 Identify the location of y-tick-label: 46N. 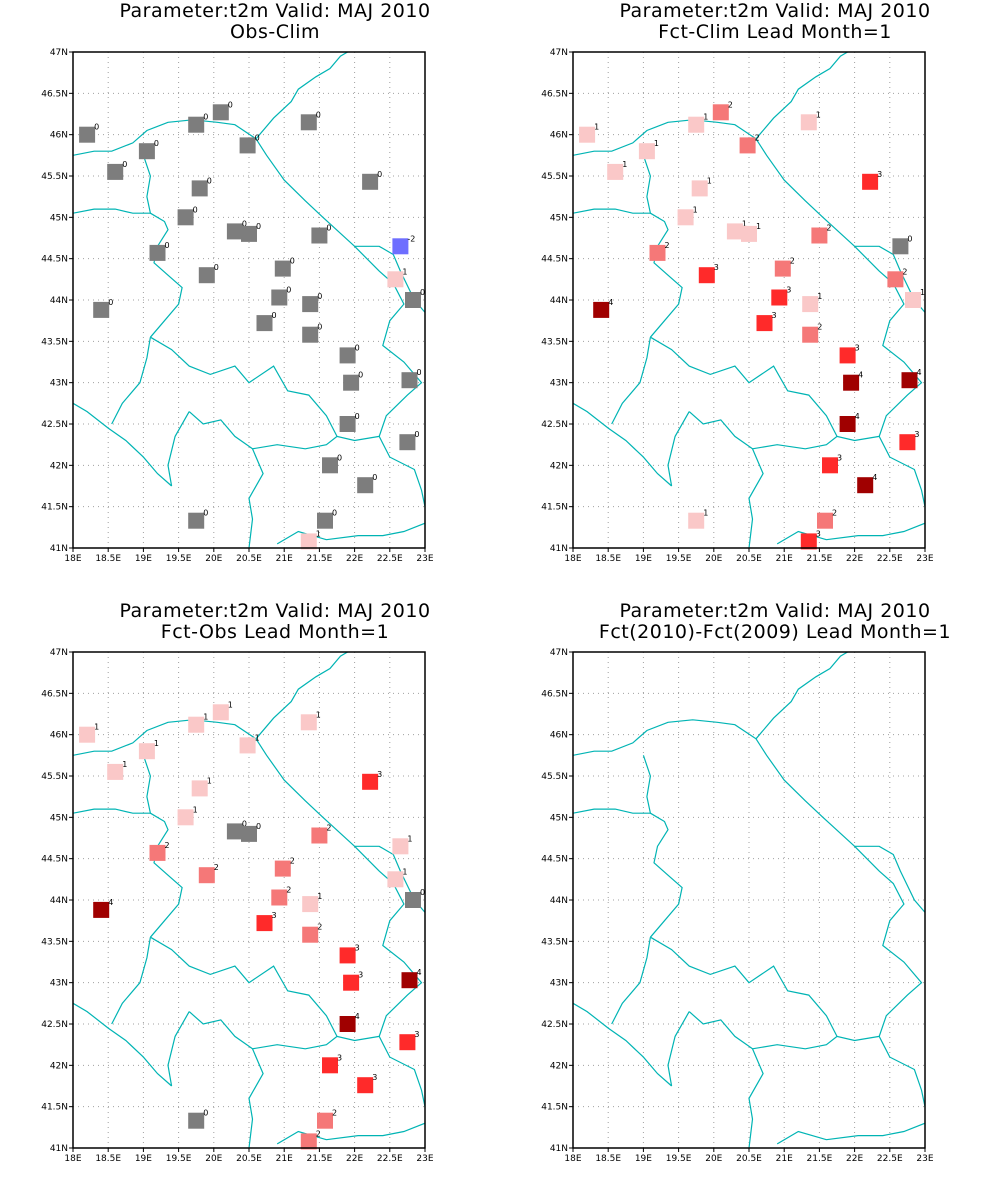
(59, 736).